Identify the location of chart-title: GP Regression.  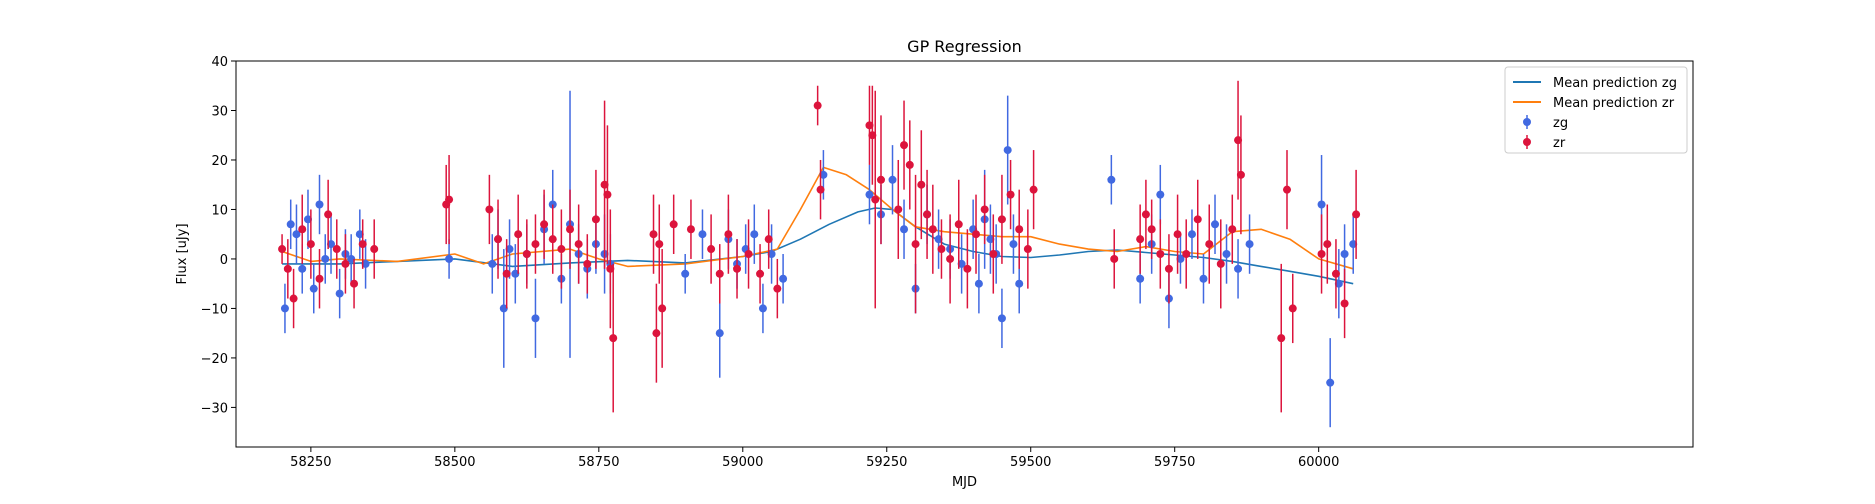
(964, 46).